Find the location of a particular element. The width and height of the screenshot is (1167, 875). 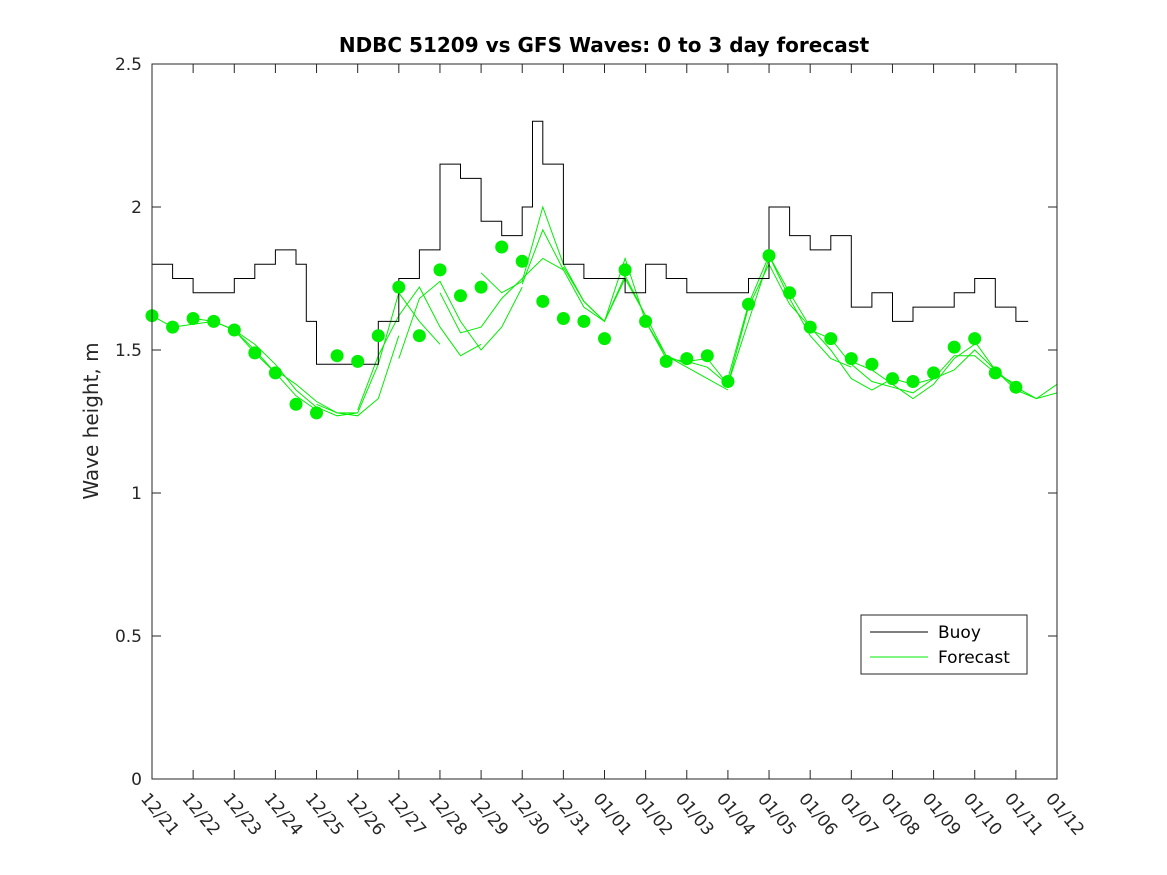

y-tick-label: 0.5 is located at coordinates (128, 637).